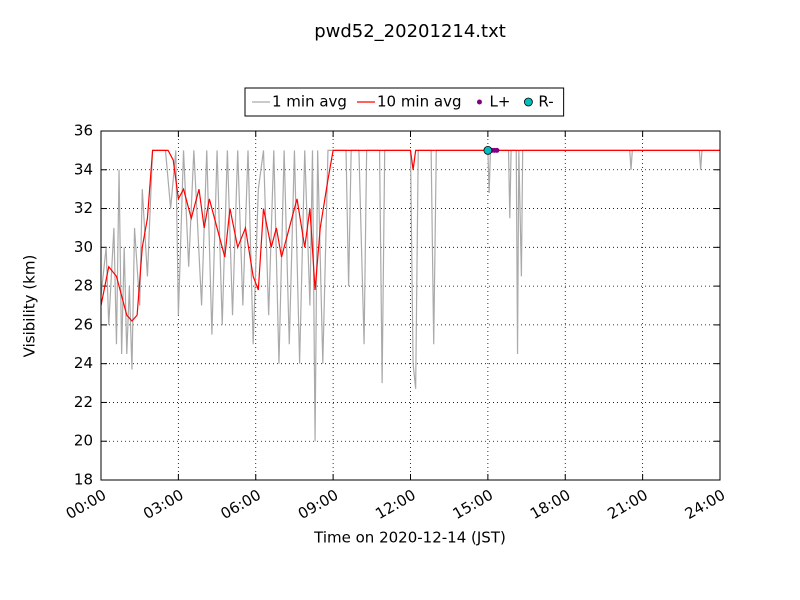 The width and height of the screenshot is (800, 600). Describe the element at coordinates (163, 504) in the screenshot. I see `x-tick-label: 03:00` at that location.